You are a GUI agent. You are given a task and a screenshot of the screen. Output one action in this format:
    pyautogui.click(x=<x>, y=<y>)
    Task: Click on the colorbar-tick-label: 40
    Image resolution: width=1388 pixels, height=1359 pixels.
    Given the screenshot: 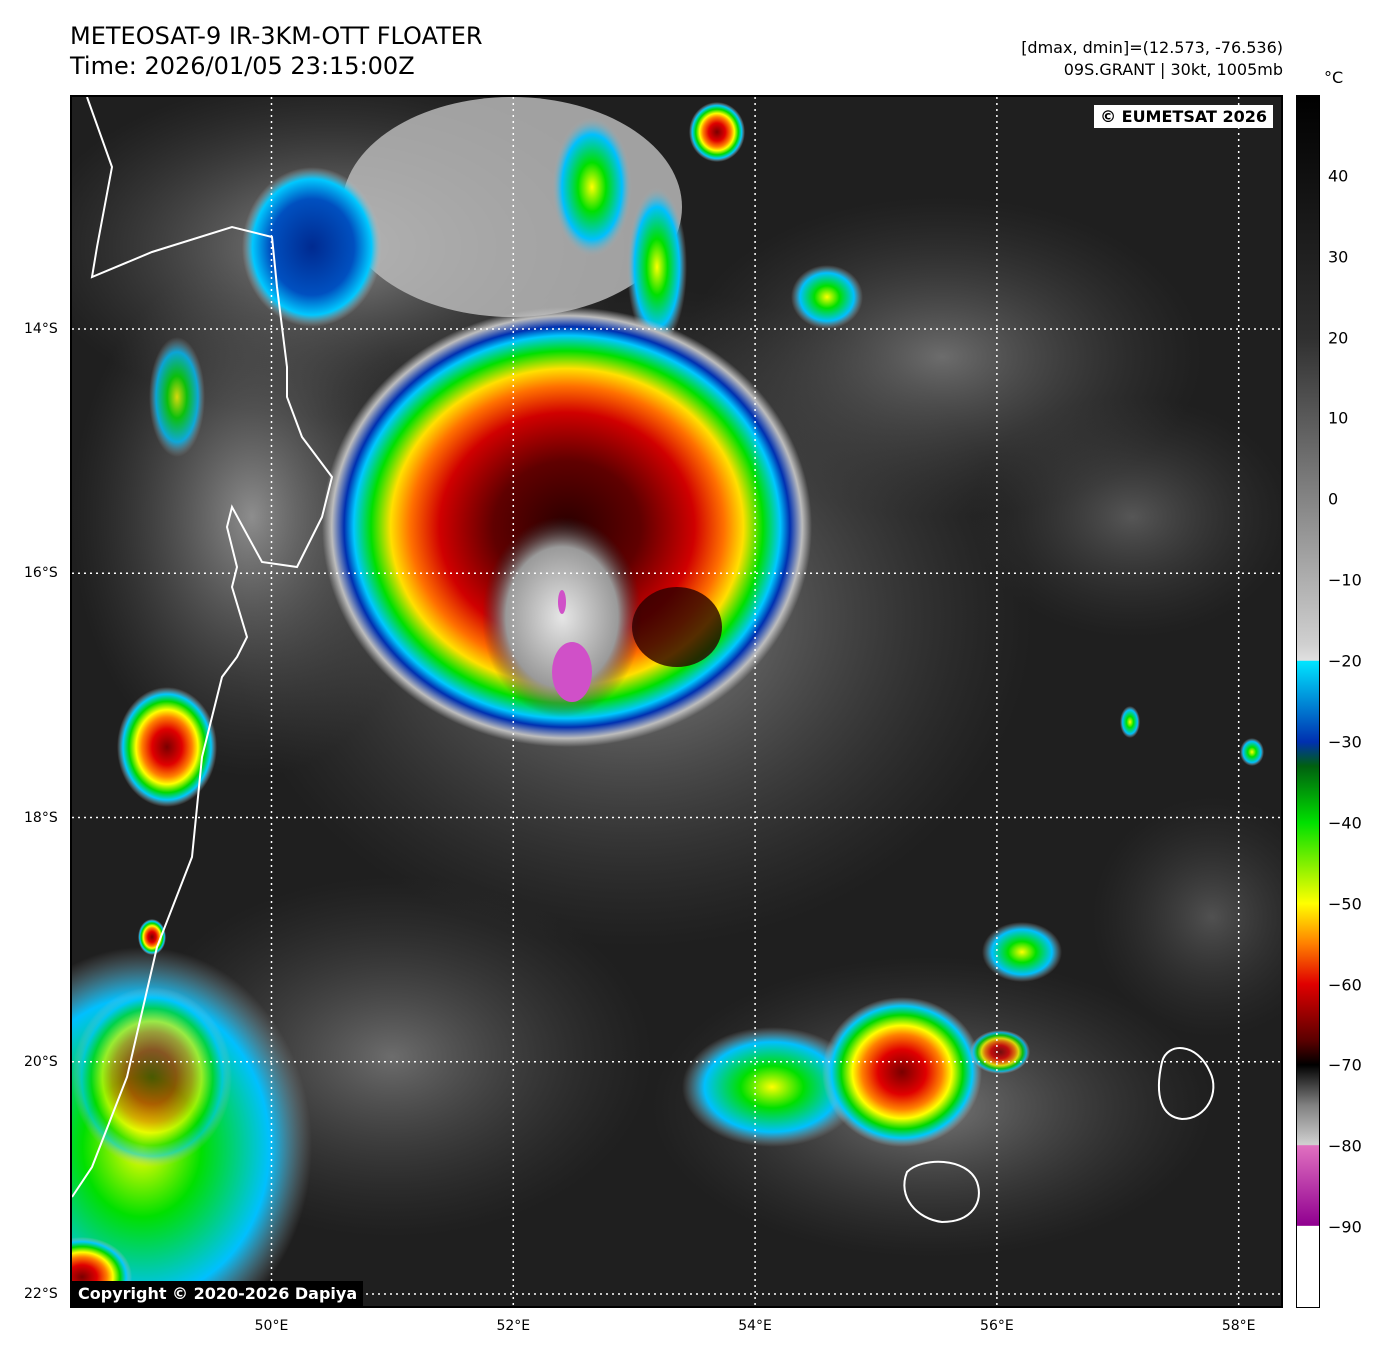 What is the action you would take?
    pyautogui.click(x=1338, y=176)
    